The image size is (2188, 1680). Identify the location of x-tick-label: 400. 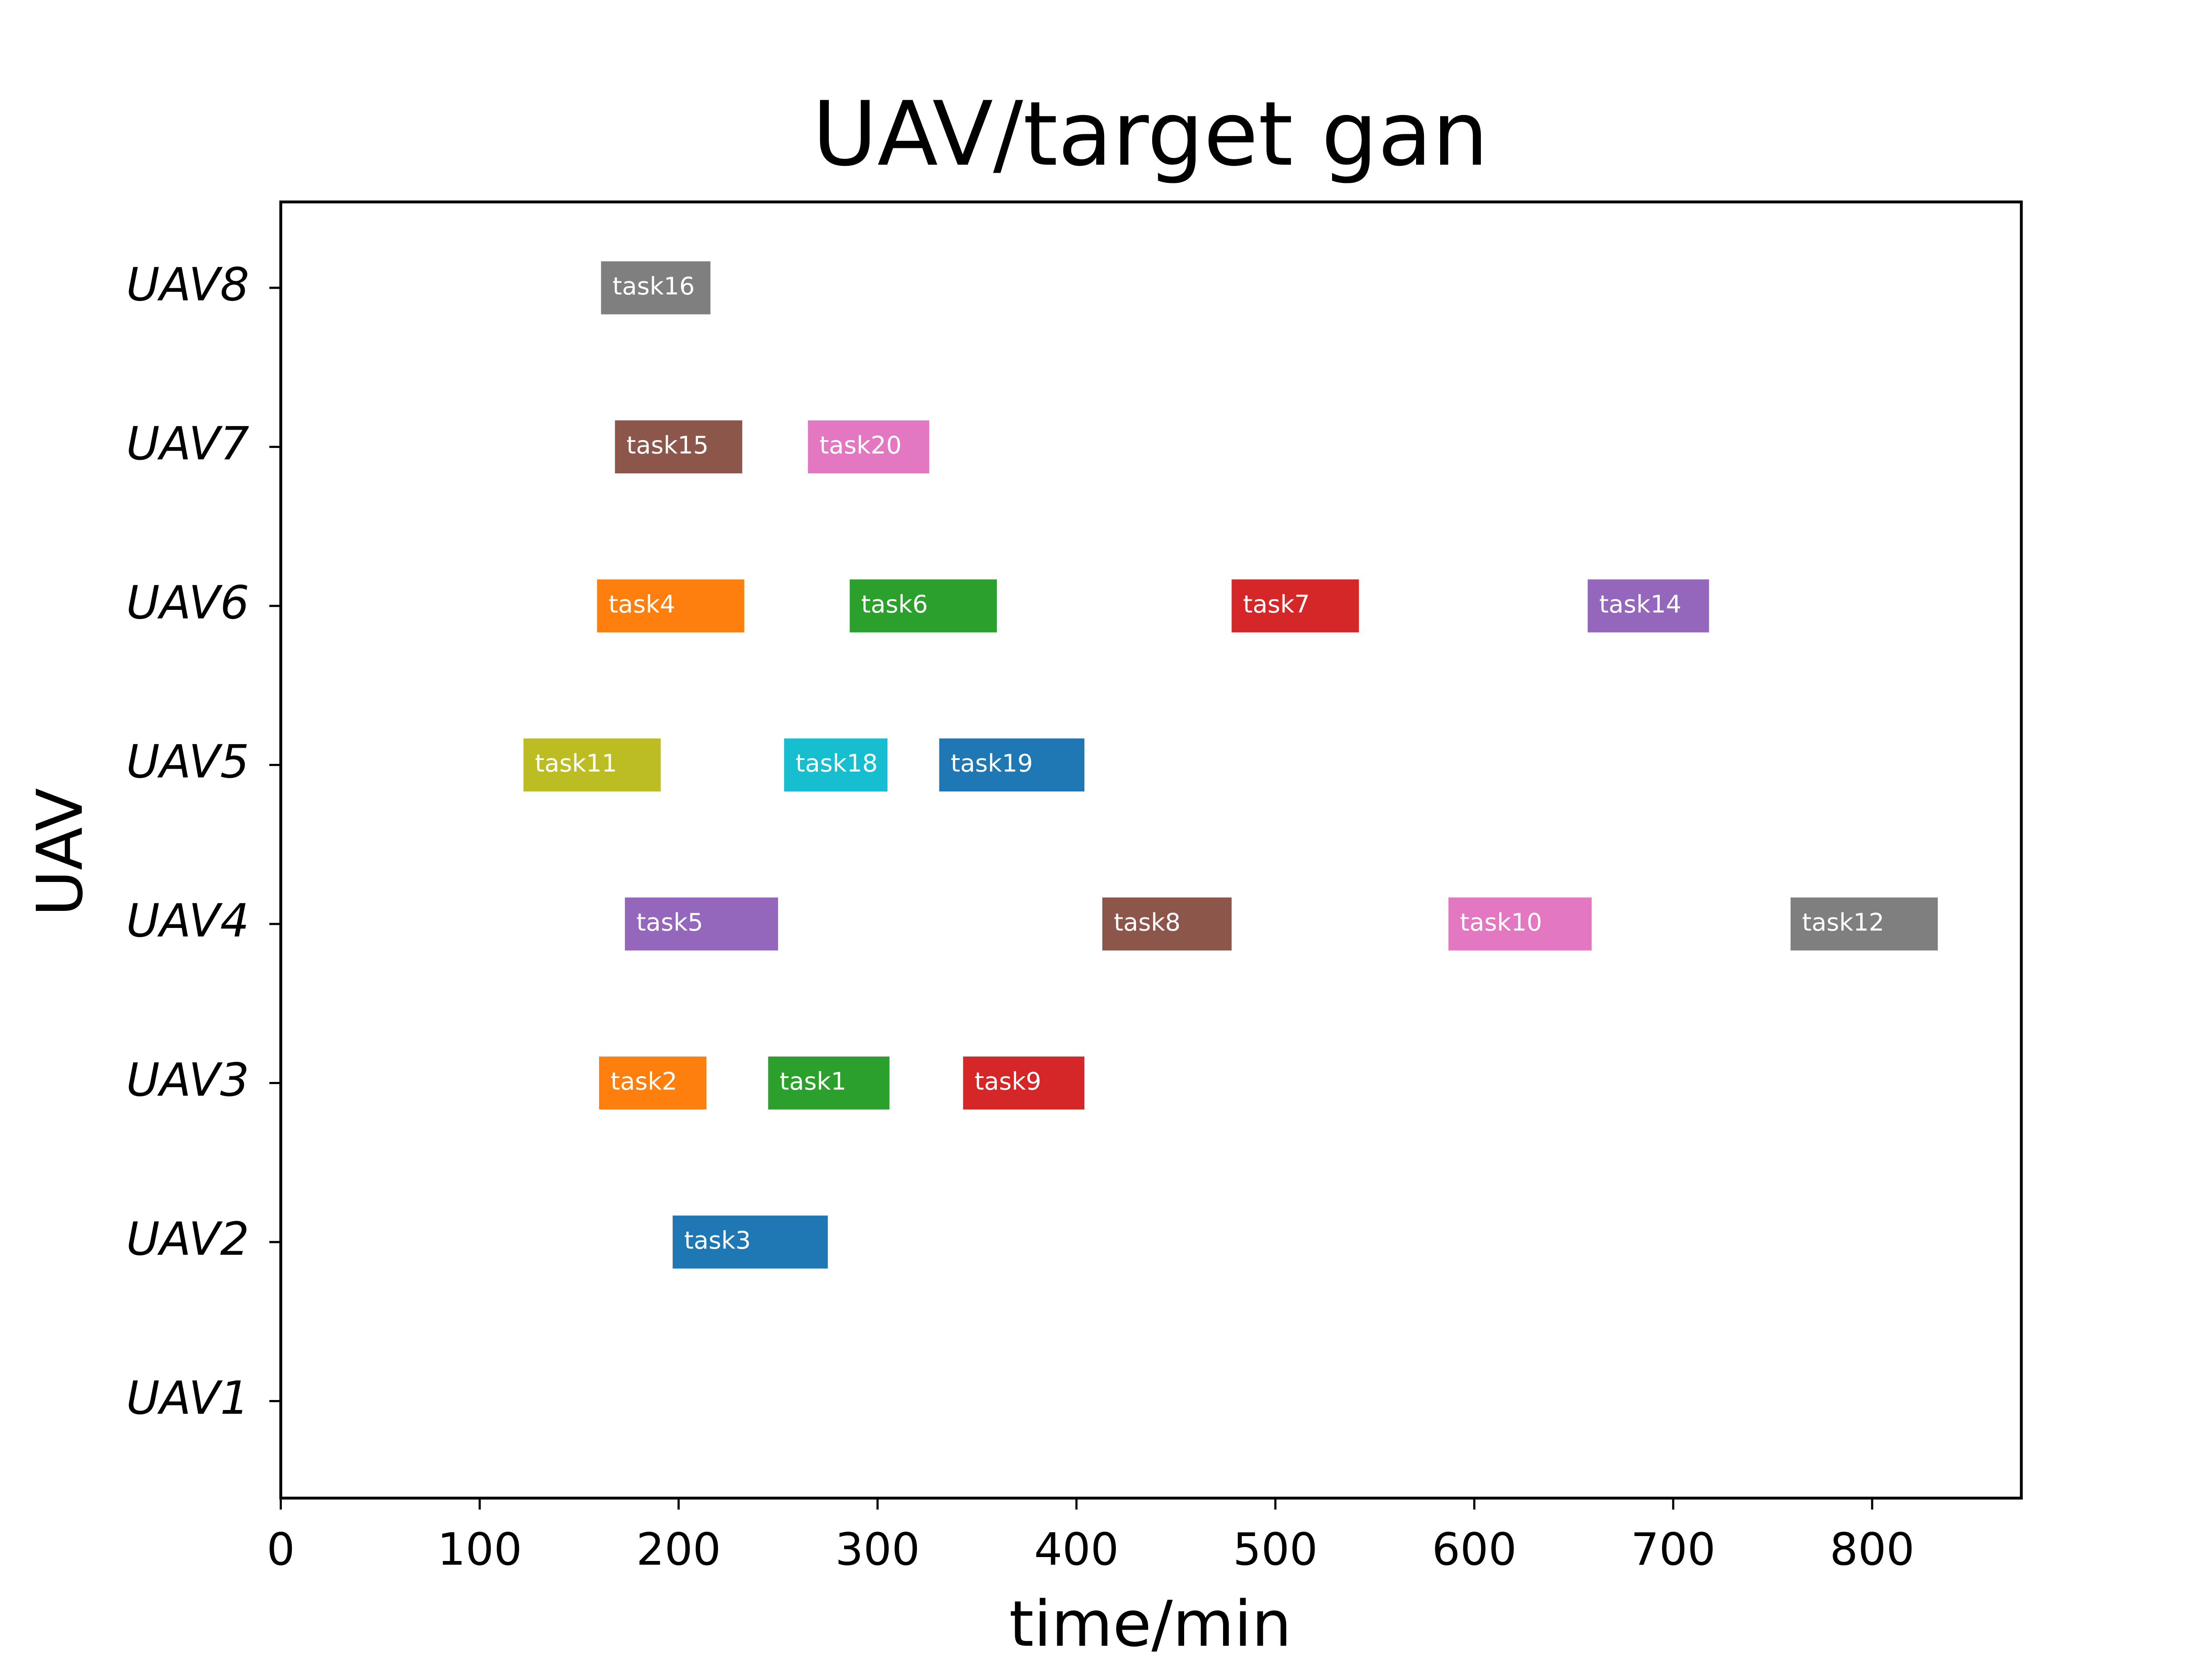
(1076, 1549).